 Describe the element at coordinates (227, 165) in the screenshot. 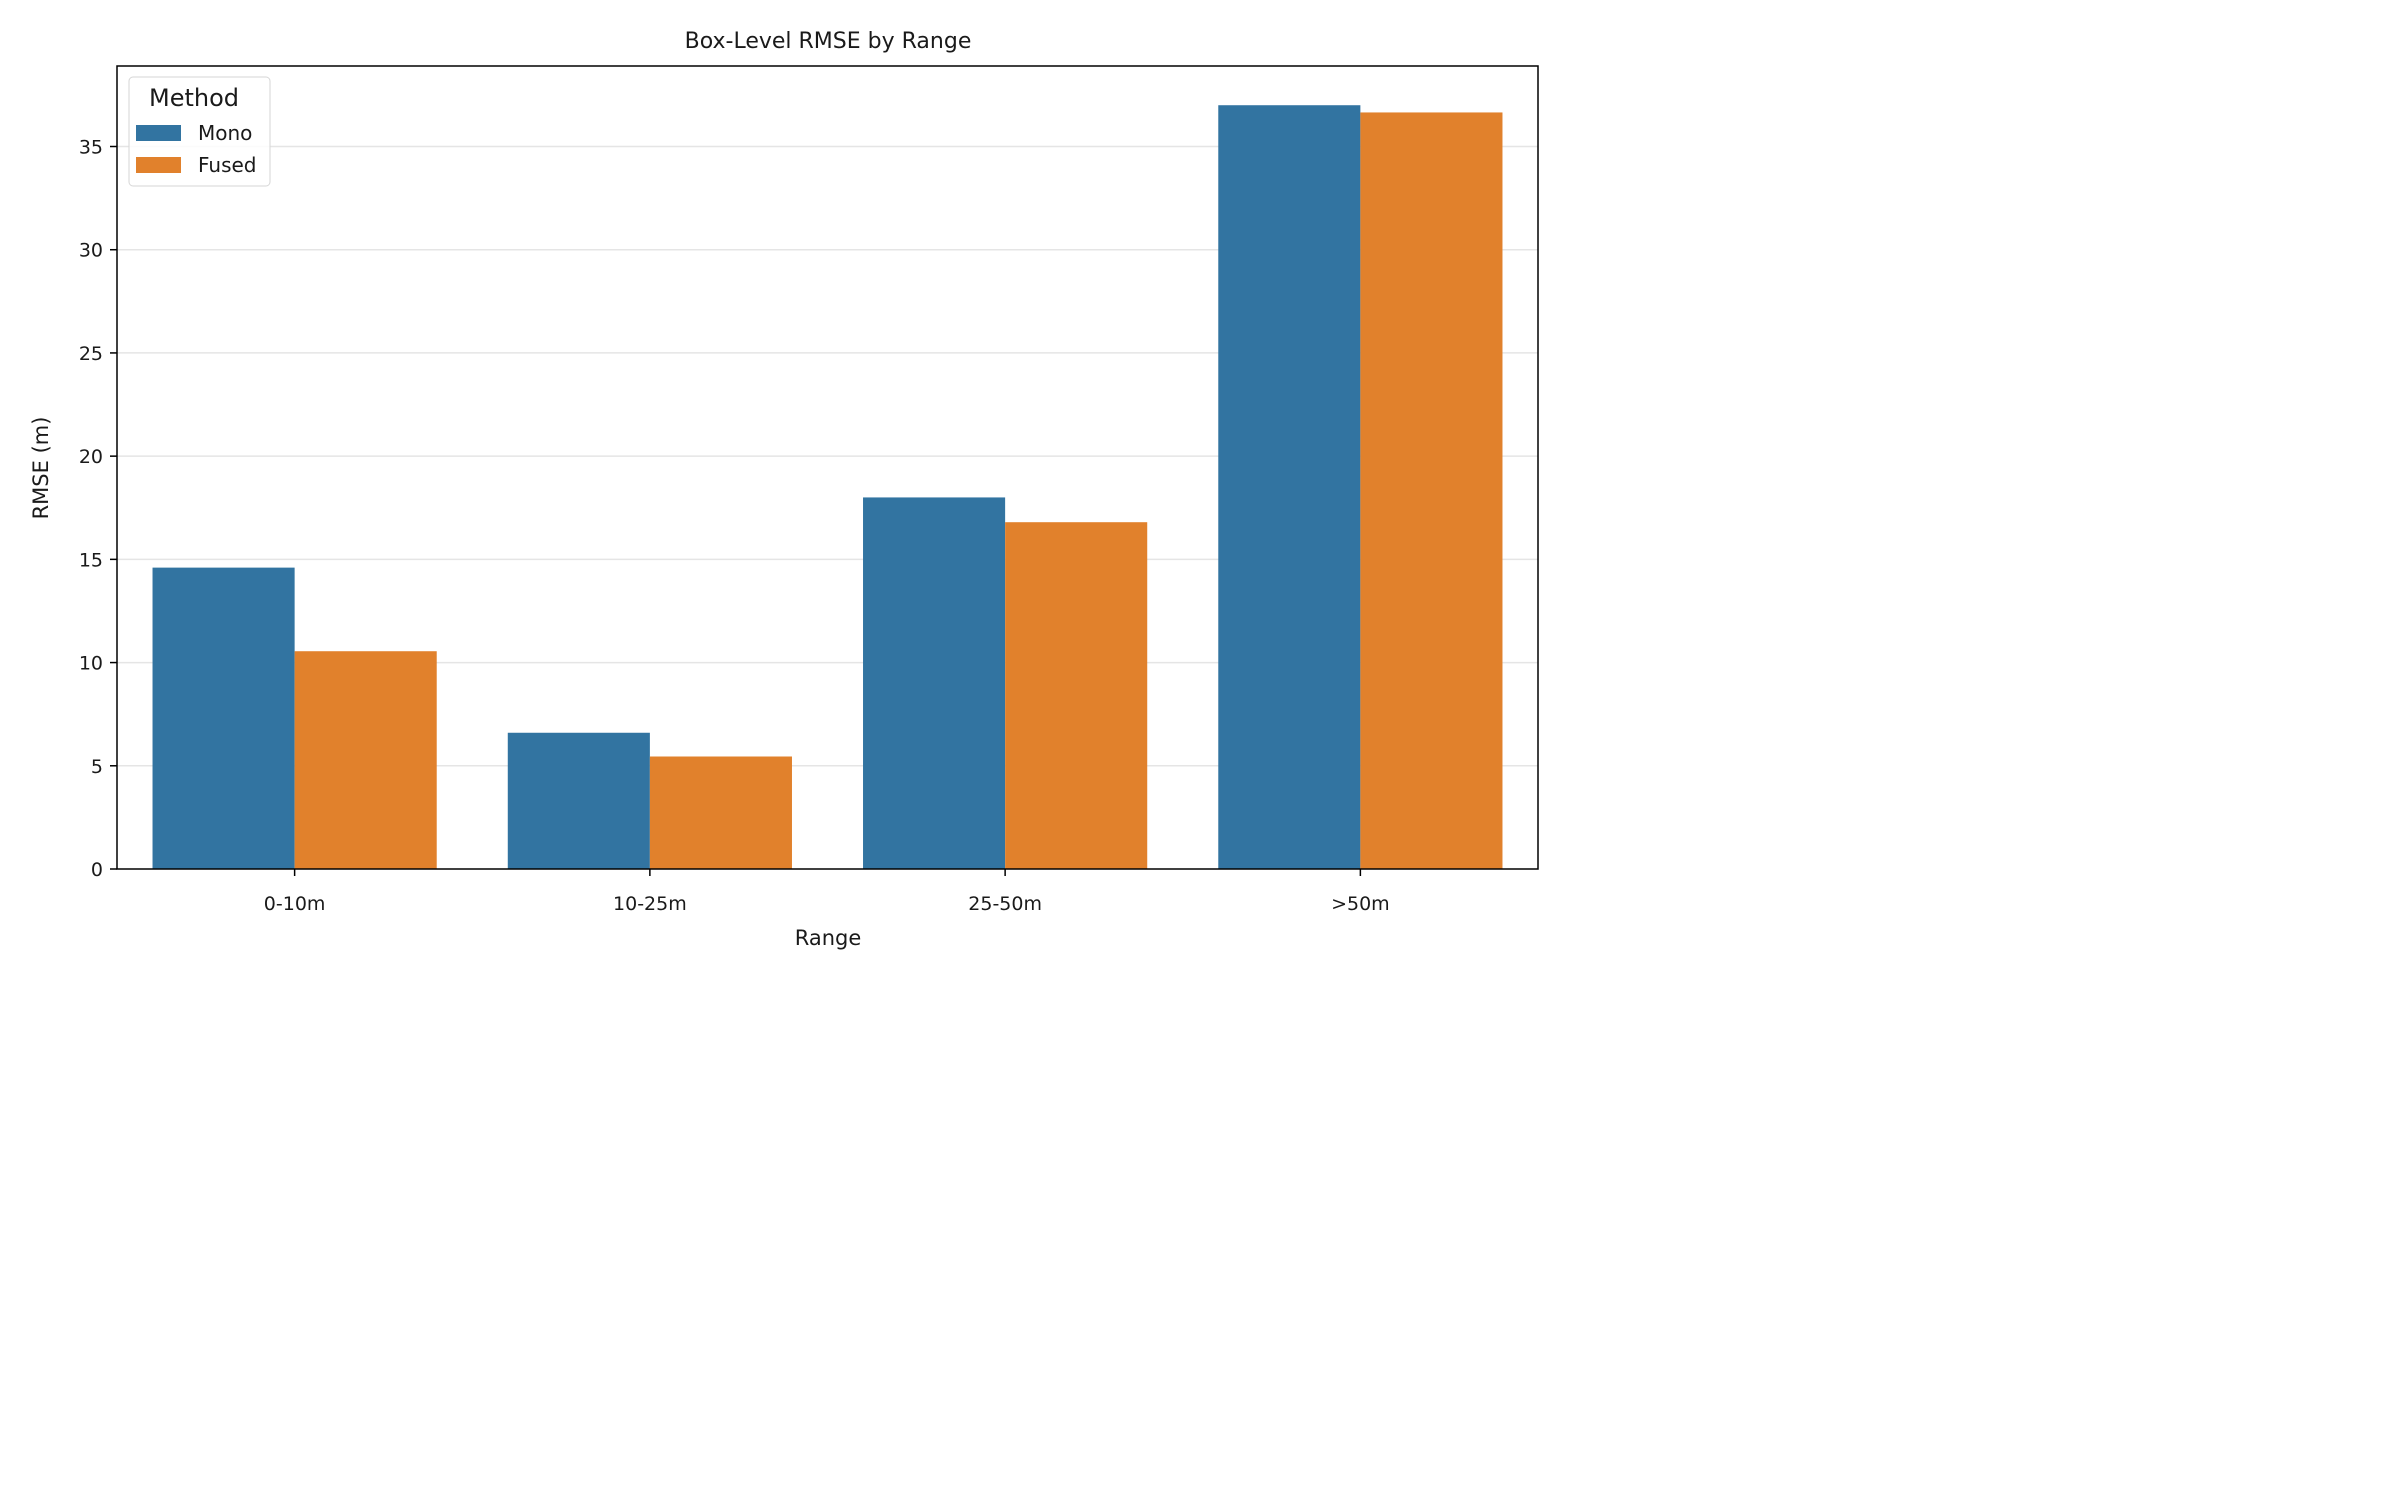

I see `legend-label-fused: Fused` at that location.